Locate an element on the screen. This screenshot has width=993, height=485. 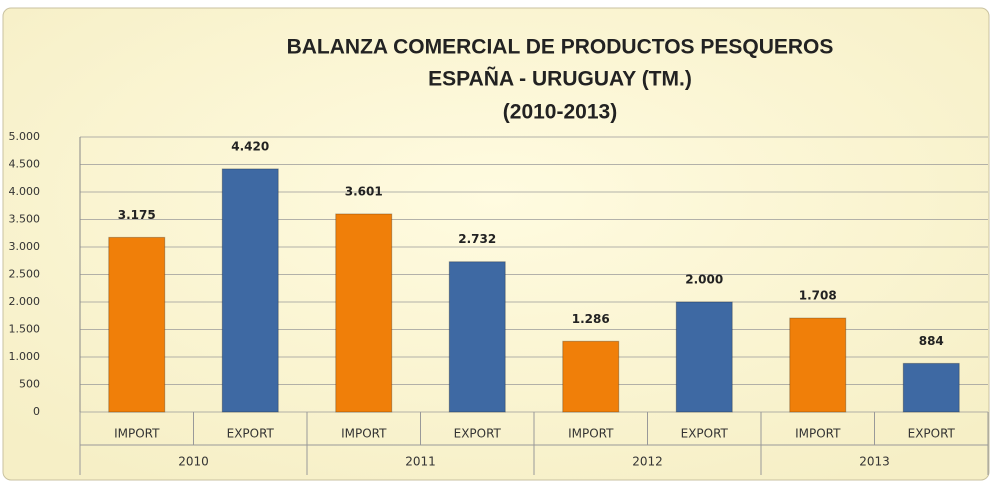
y-tick-label: 2.500 is located at coordinates (25, 274).